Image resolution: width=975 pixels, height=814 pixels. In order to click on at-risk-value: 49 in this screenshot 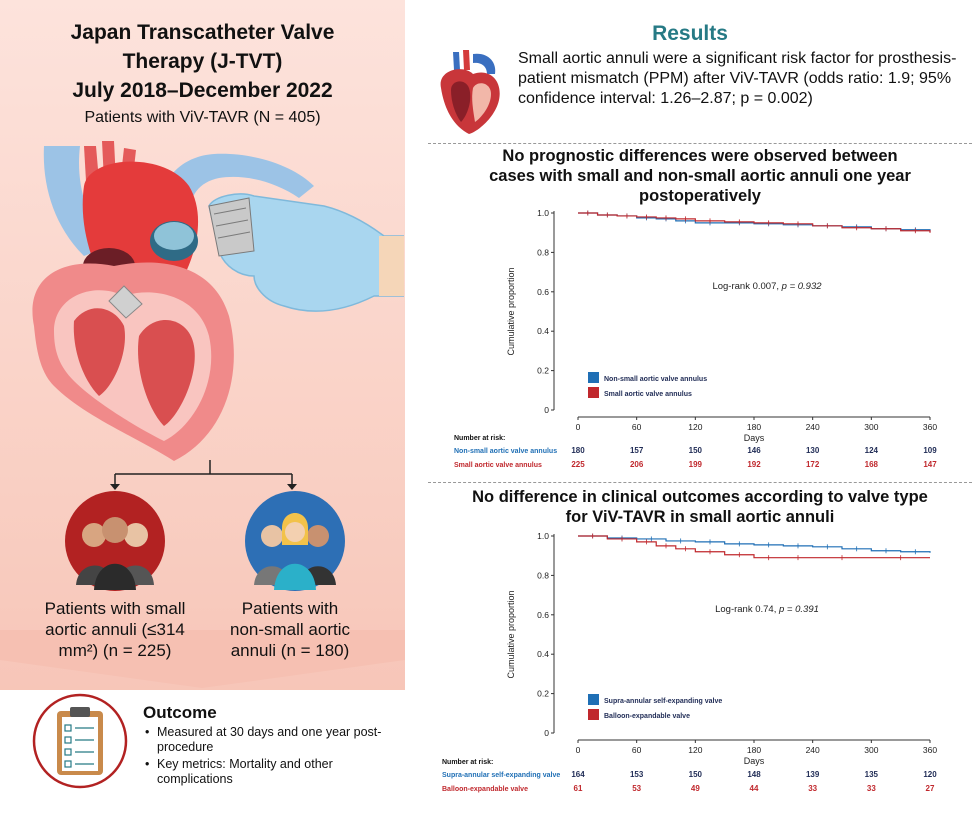, I will do `click(695, 788)`.